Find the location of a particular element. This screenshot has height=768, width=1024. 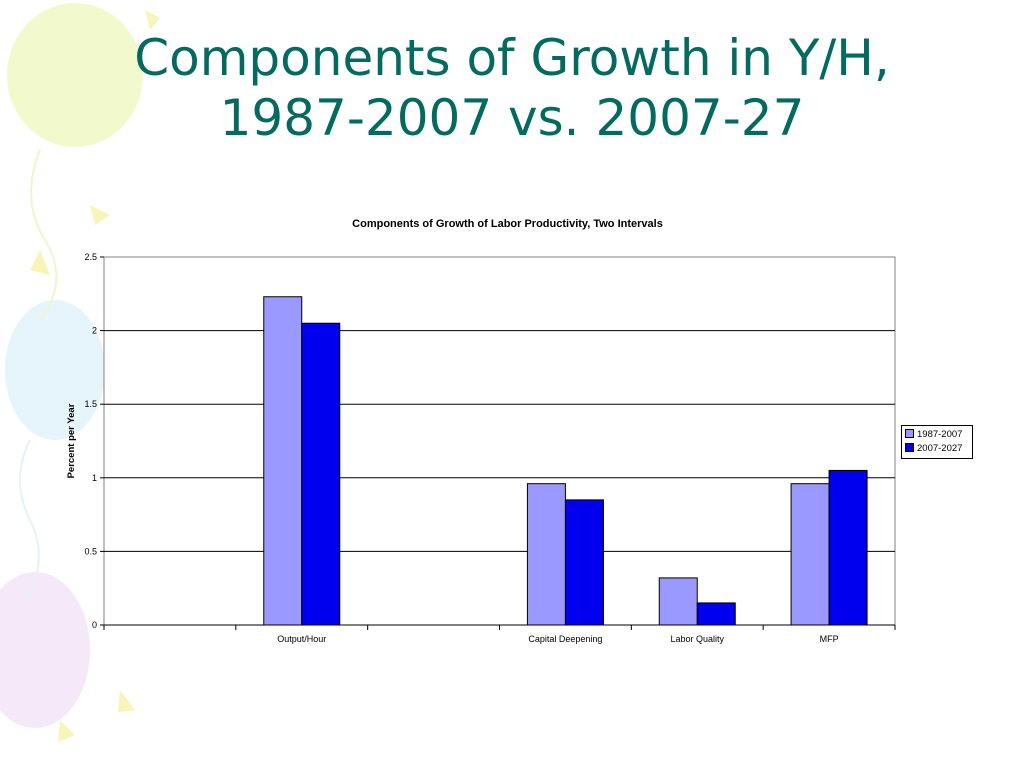

slide-title-line-2: 1987-2007 vs. 2007-27 is located at coordinates (512, 118).